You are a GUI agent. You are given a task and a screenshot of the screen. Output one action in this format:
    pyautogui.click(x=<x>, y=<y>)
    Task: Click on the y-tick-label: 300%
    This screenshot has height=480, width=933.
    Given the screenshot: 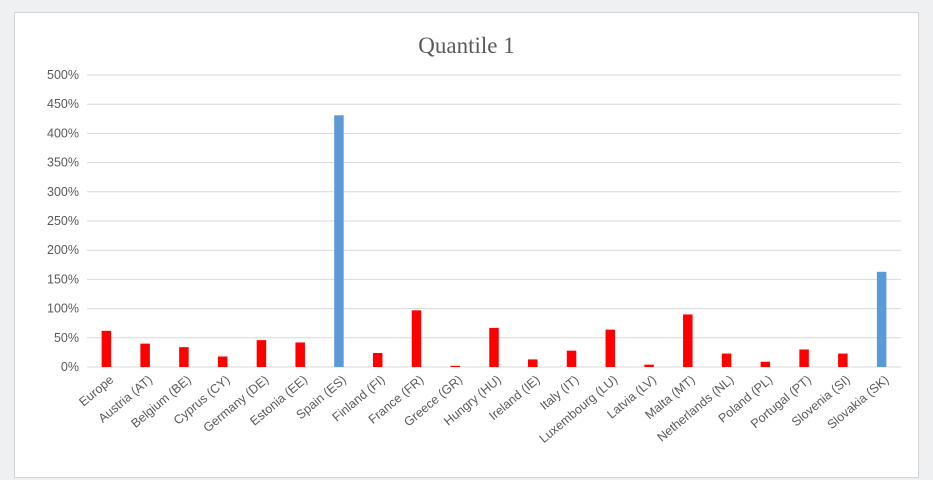 What is the action you would take?
    pyautogui.click(x=63, y=192)
    